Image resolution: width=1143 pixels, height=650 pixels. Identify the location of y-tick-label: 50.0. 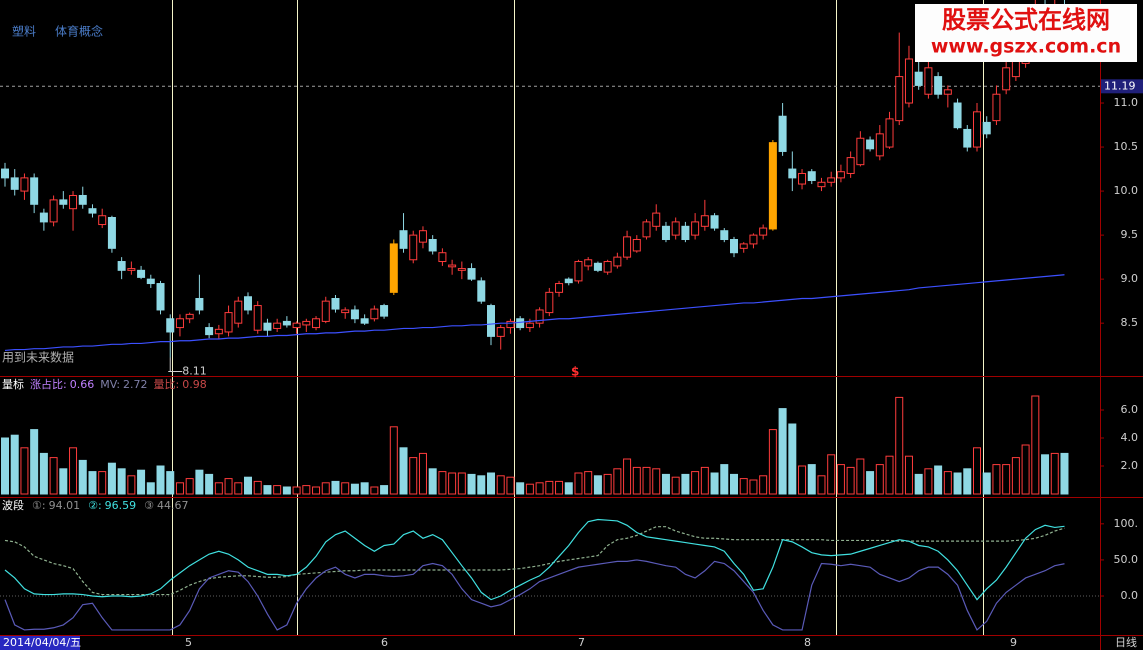
(1126, 559).